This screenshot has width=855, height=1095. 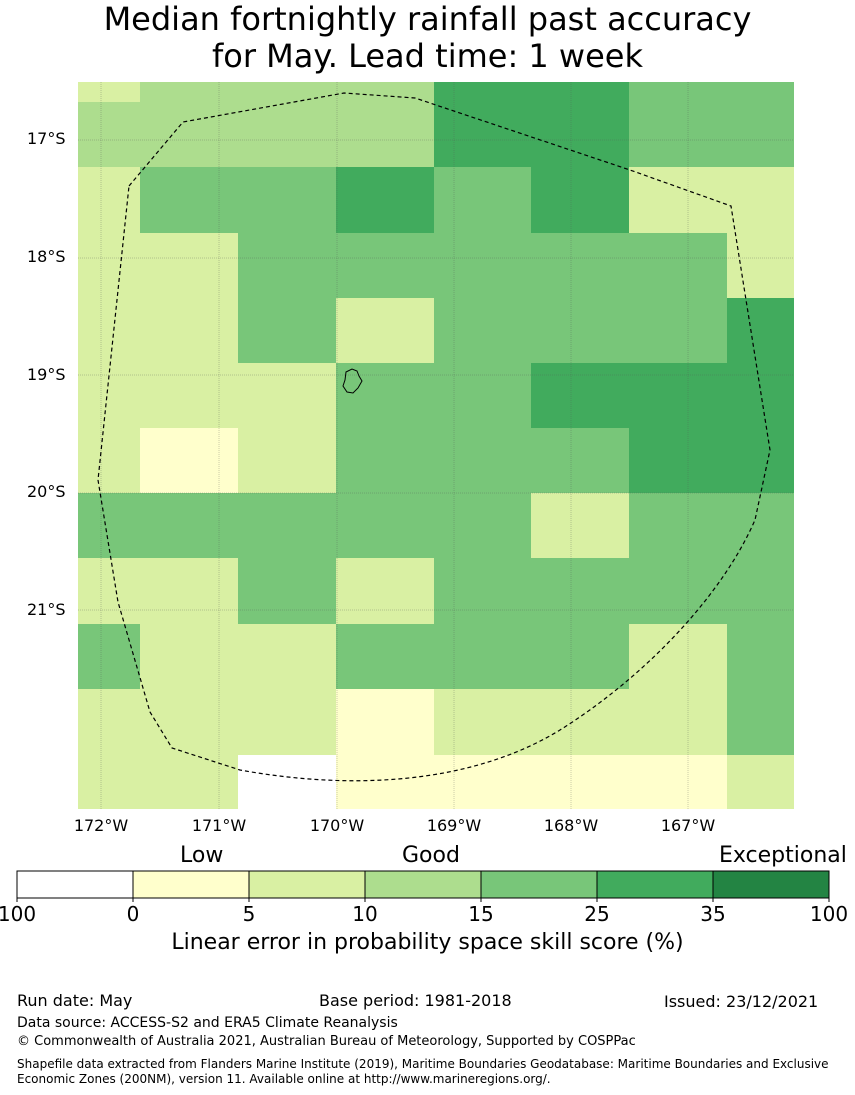 I want to click on legend-tick: 35, so click(x=713, y=914).